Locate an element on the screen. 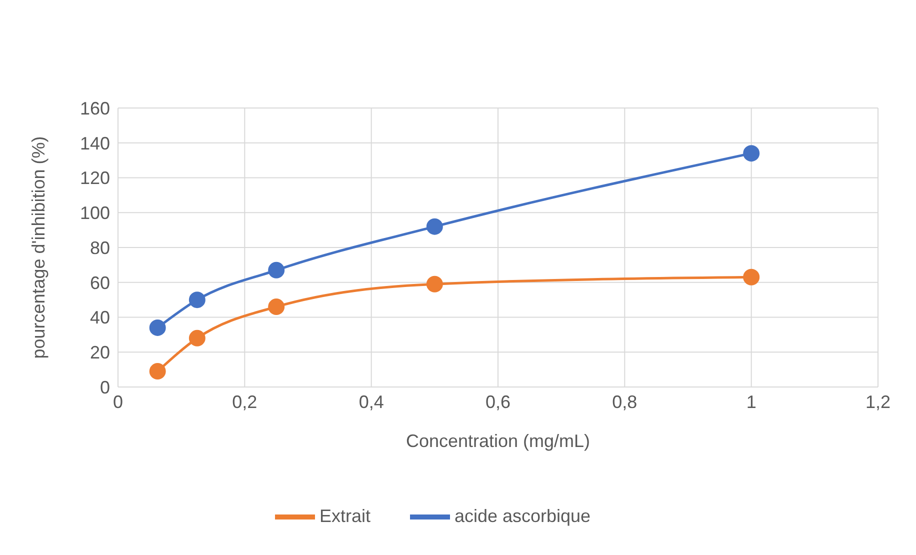 This screenshot has width=916, height=555. x-tick-label: 0 is located at coordinates (118, 402).